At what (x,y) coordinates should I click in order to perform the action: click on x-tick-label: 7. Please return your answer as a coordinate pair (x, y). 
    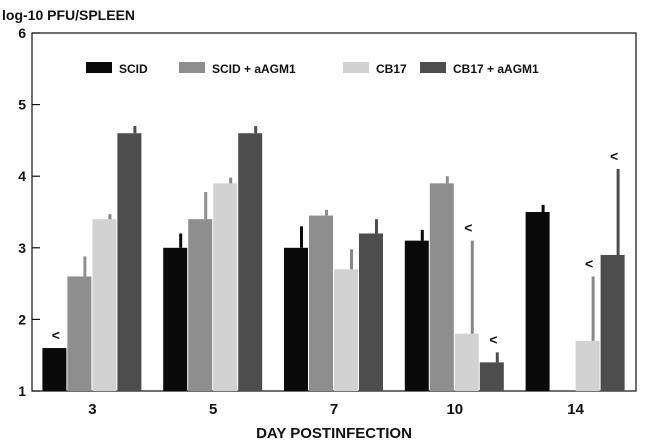
    Looking at the image, I should click on (334, 409).